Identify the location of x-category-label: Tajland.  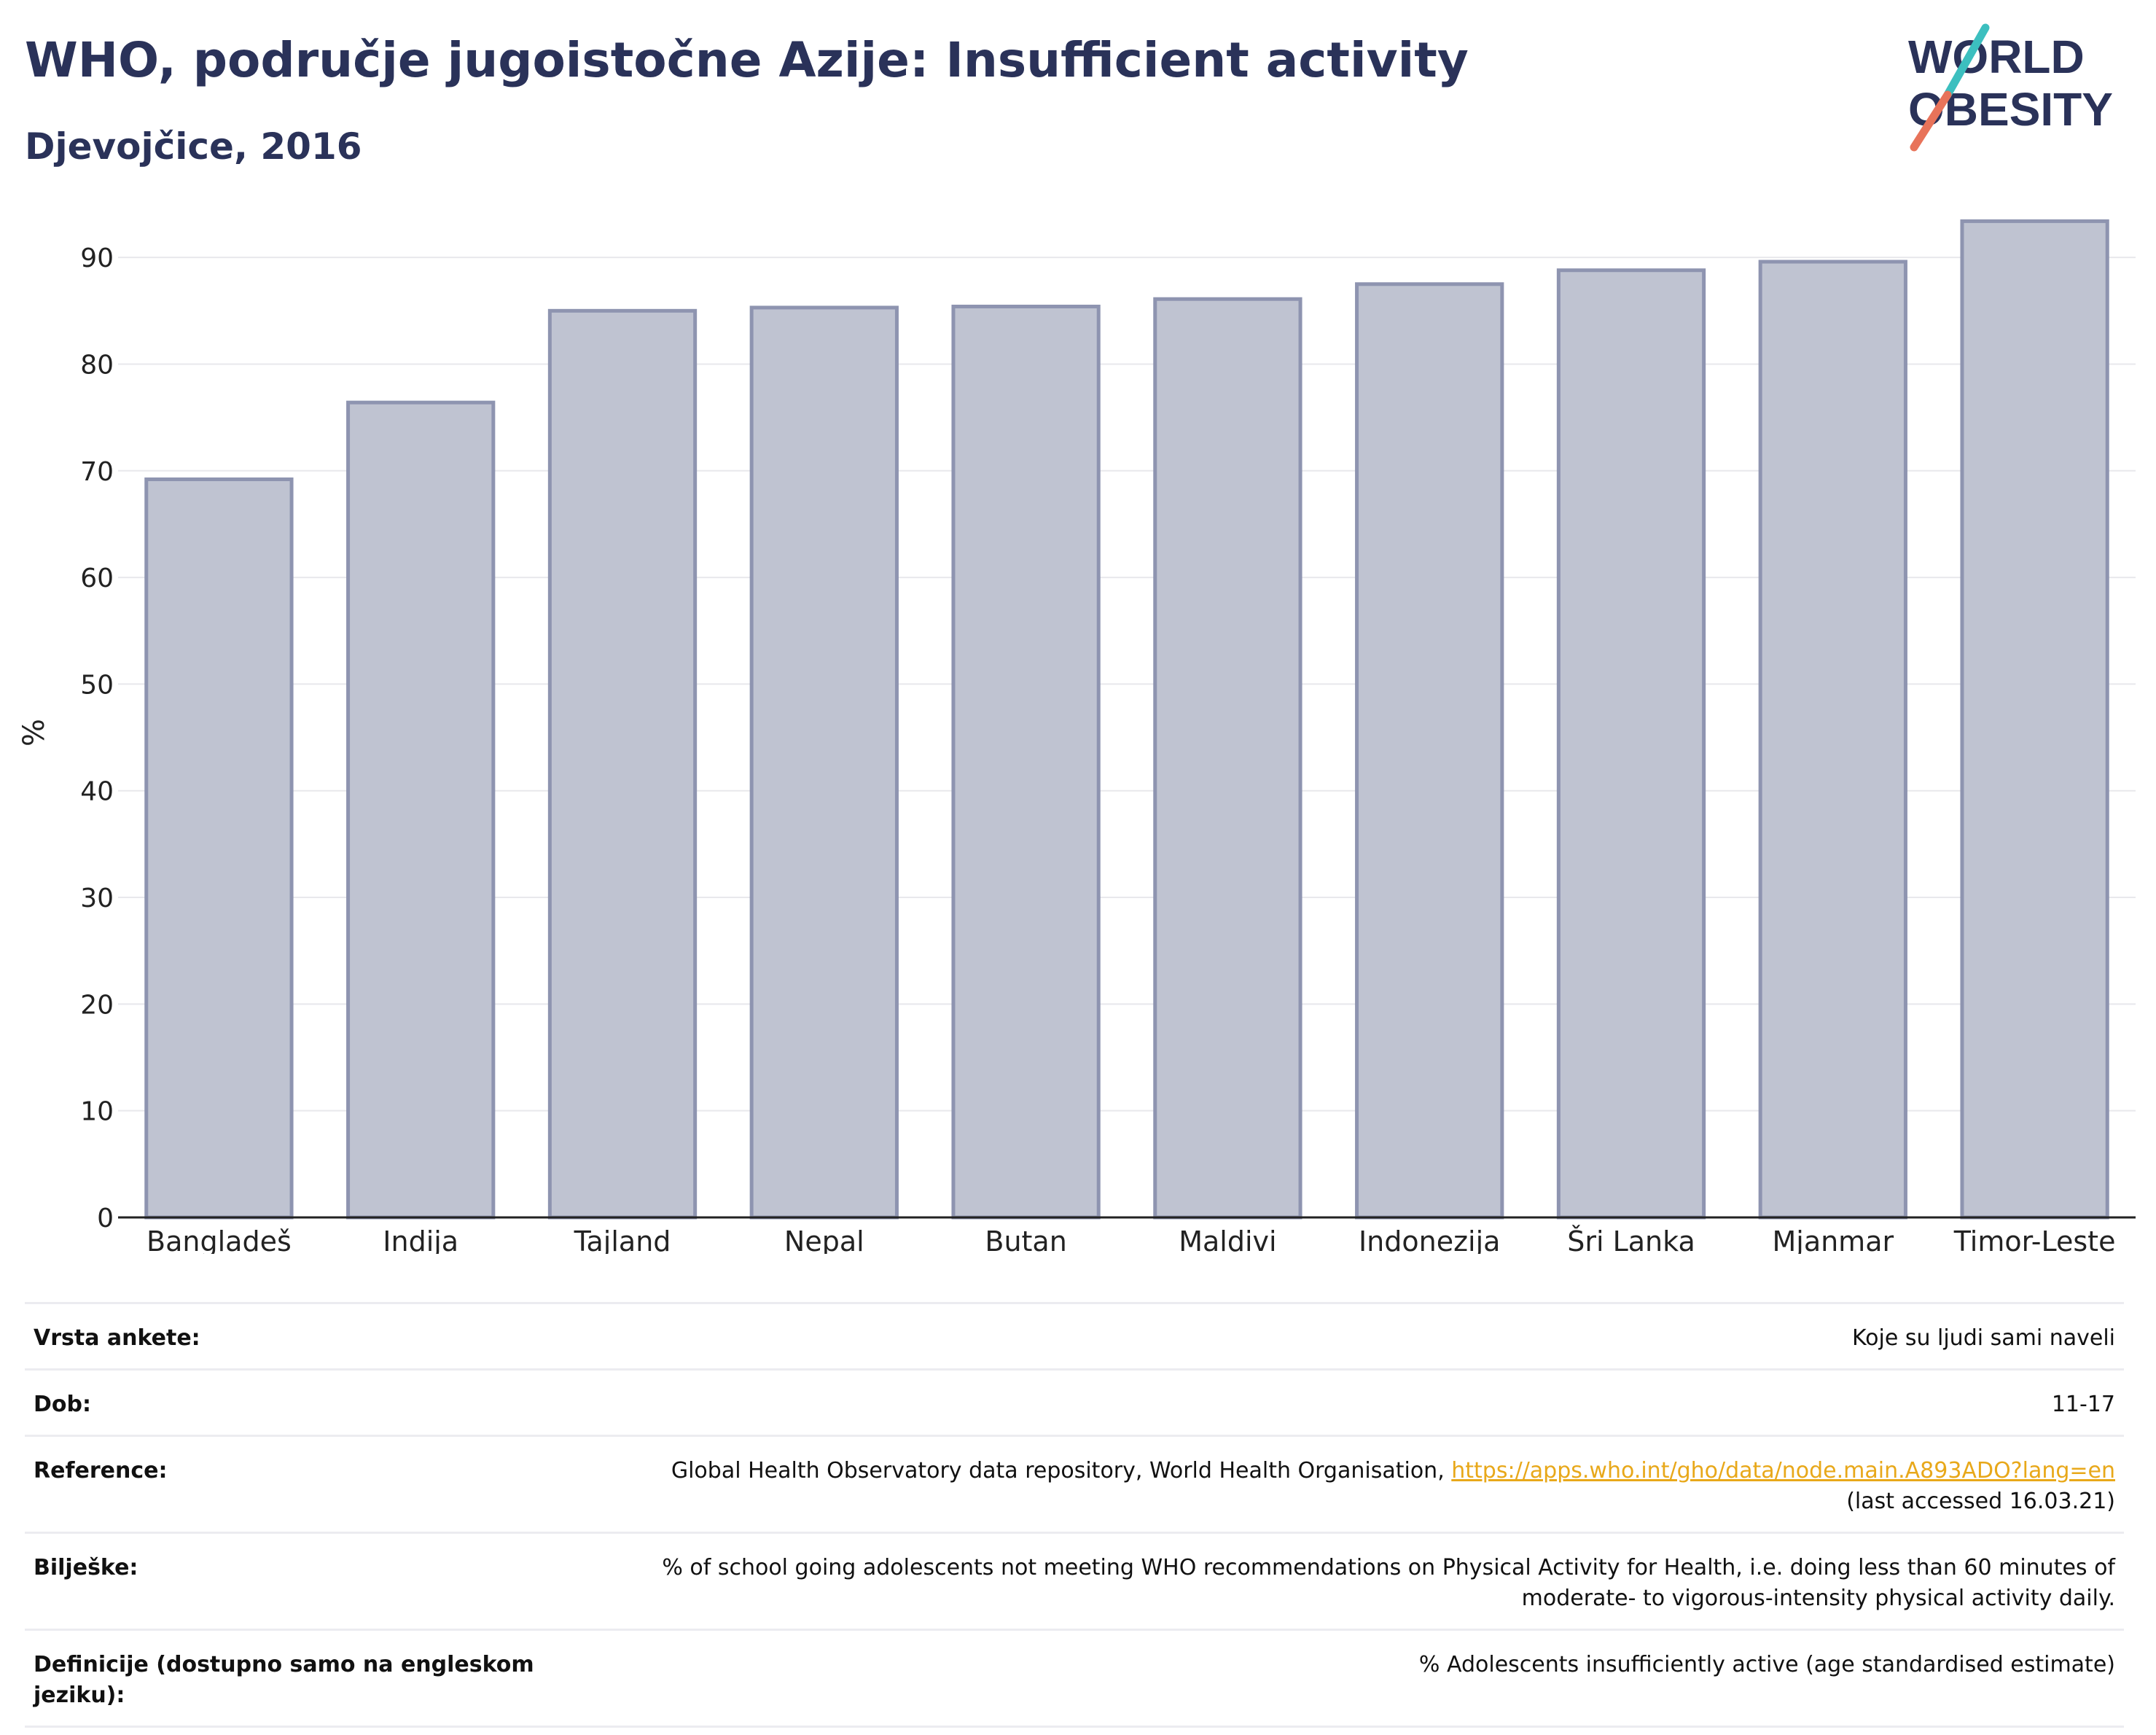
(622, 1239).